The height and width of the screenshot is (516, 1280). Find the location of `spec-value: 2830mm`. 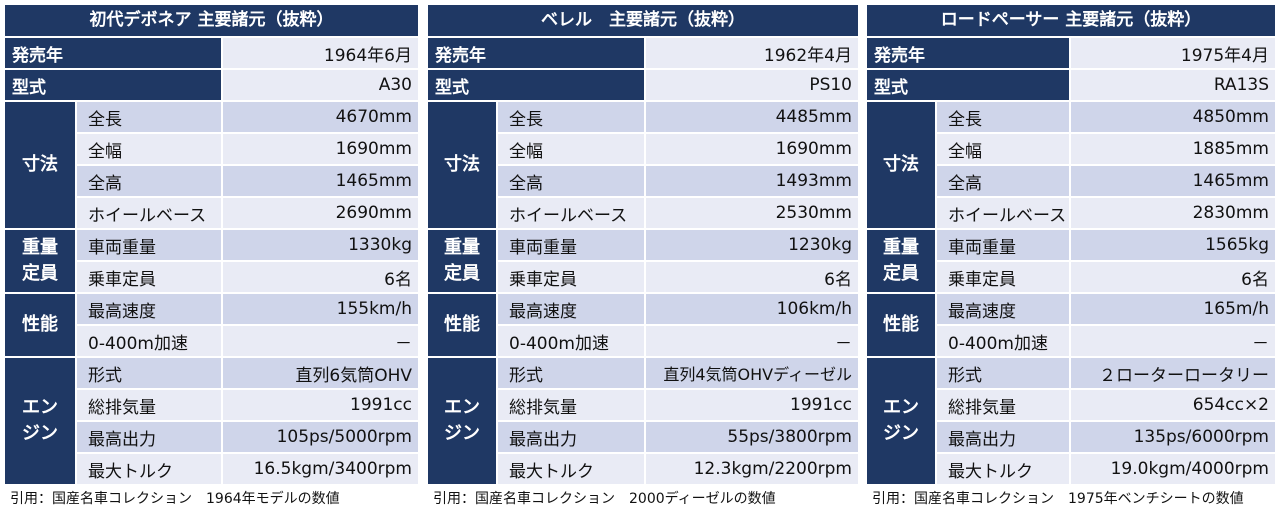

spec-value: 2830mm is located at coordinates (1173, 213).